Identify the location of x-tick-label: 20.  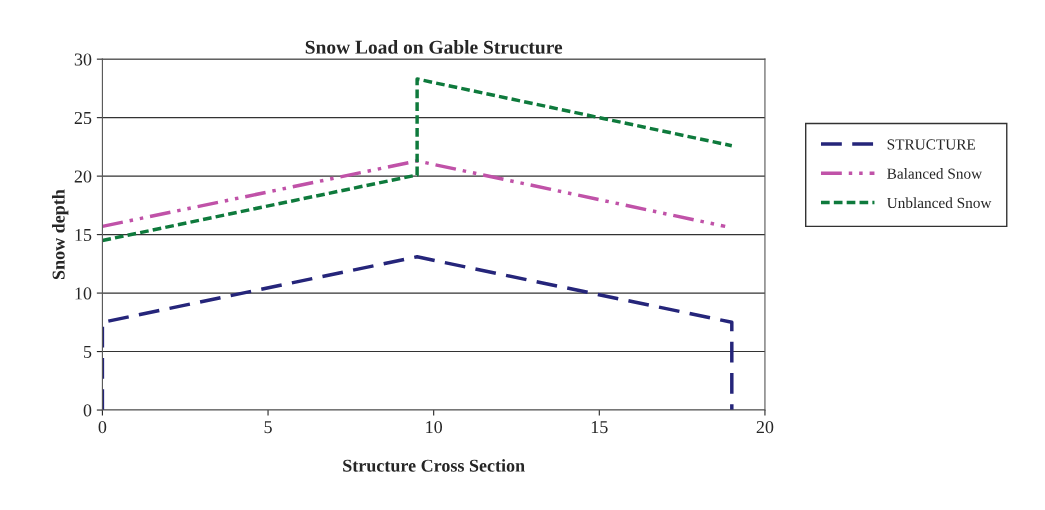
(765, 427).